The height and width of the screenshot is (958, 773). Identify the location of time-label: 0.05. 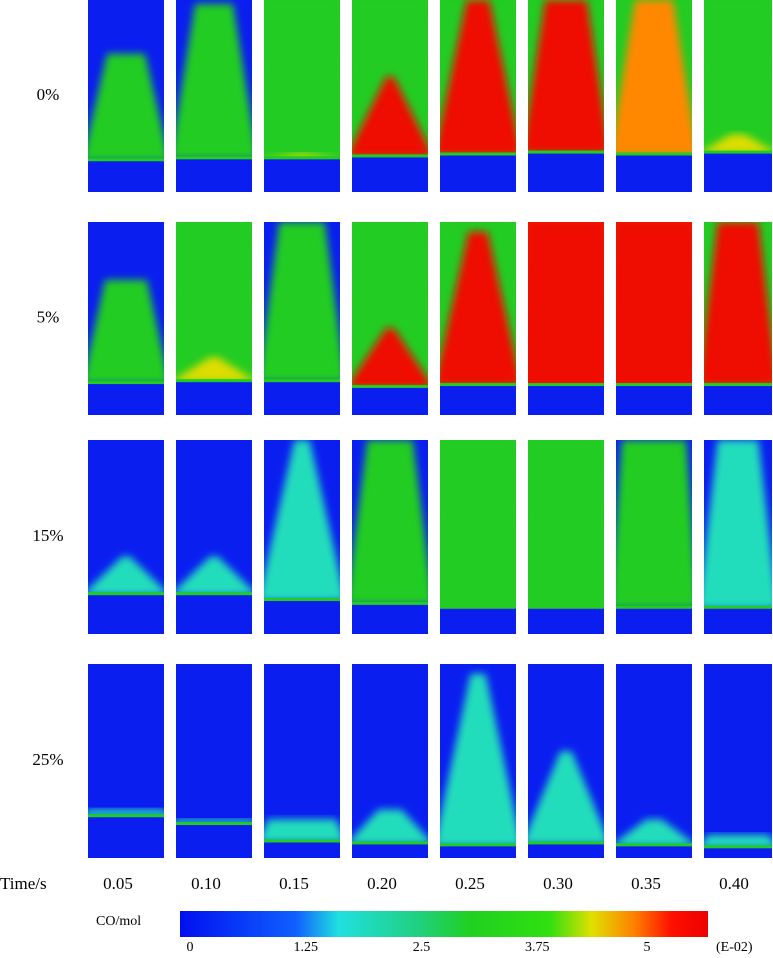
(118, 883).